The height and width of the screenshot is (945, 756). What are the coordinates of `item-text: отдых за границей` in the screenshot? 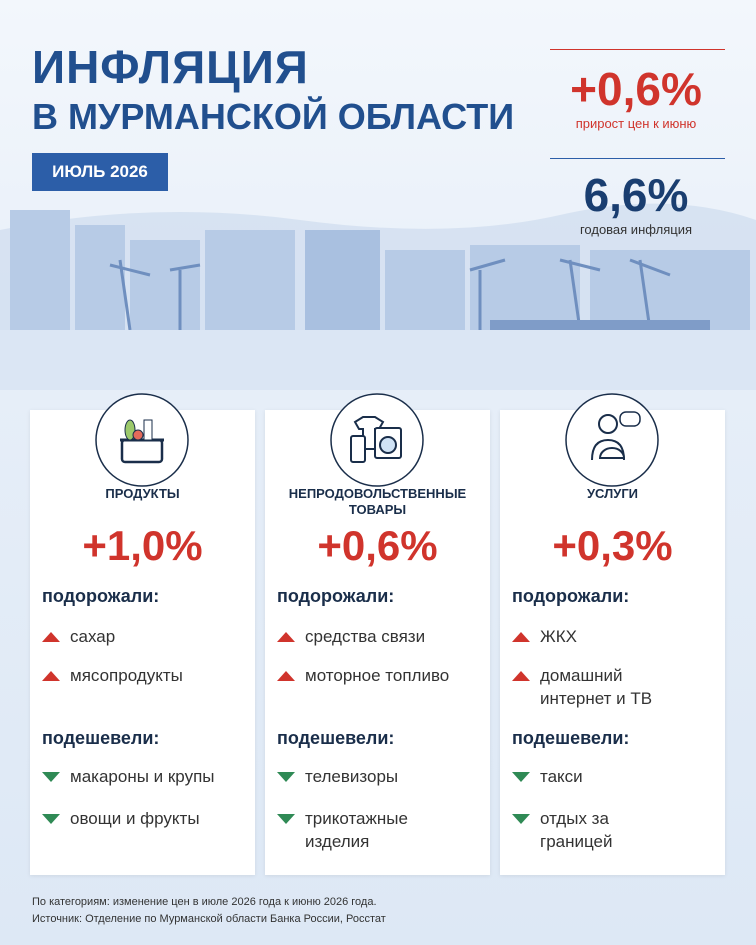 It's located at (576, 830).